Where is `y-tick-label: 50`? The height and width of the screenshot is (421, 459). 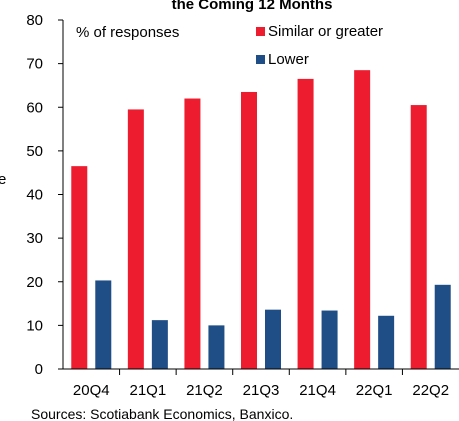 y-tick-label: 50 is located at coordinates (34, 151).